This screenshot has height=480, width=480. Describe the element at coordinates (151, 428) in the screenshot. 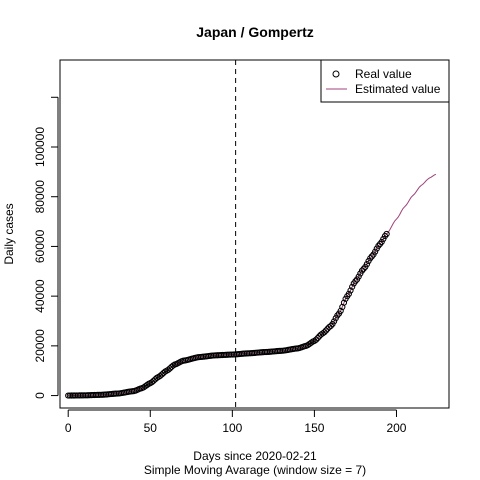

I see `x-tick-label: 50` at that location.